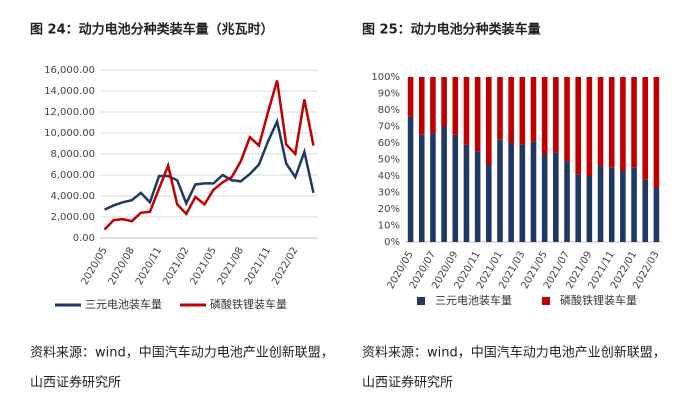  I want to click on y-tick-label: 4,000.00, so click(72, 196).